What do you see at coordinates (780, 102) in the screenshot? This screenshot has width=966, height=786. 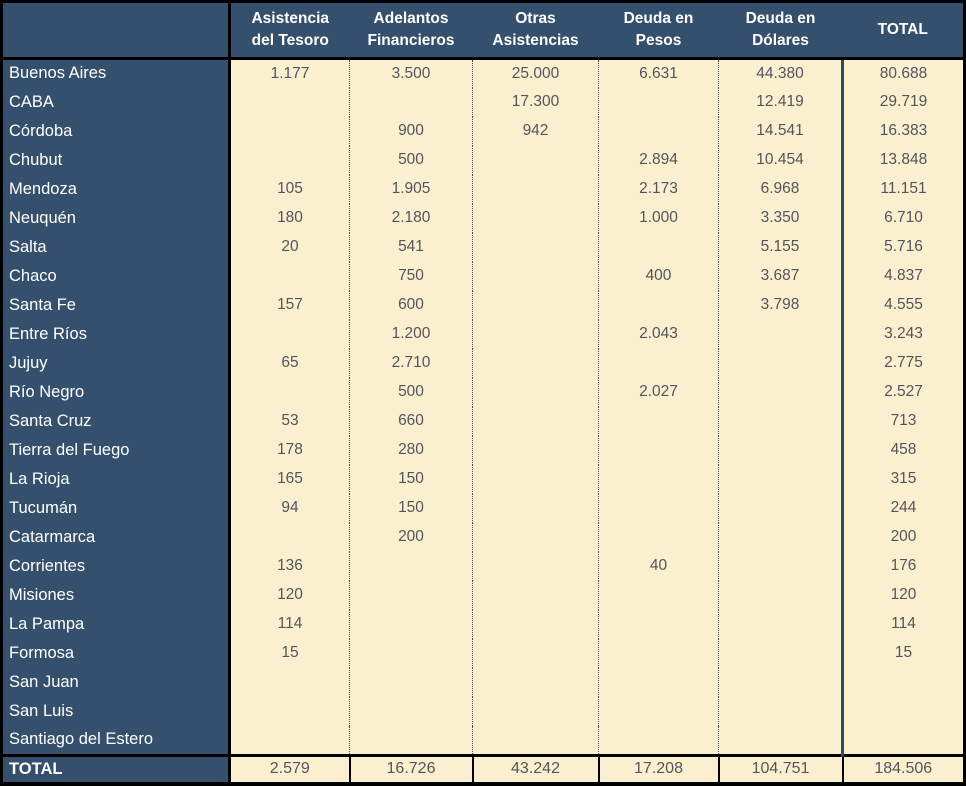 I see `value-cell: 12.419` at bounding box center [780, 102].